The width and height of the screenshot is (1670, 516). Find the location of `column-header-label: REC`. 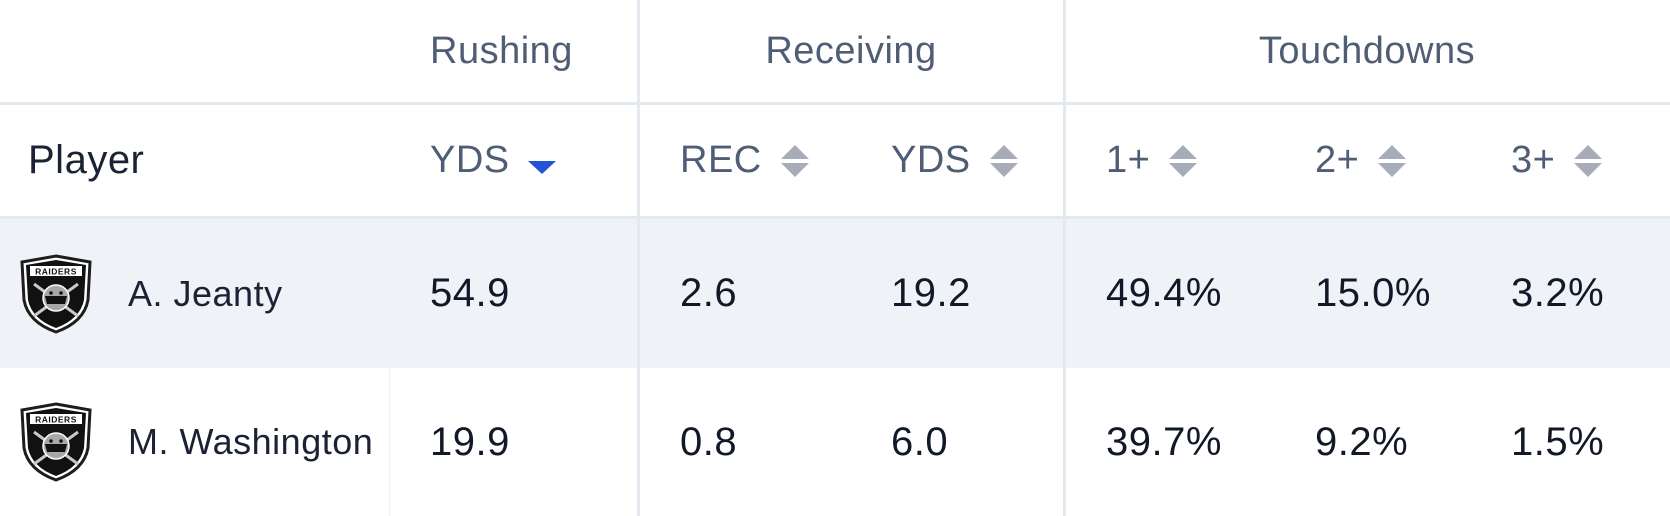

column-header-label: REC is located at coordinates (721, 160).